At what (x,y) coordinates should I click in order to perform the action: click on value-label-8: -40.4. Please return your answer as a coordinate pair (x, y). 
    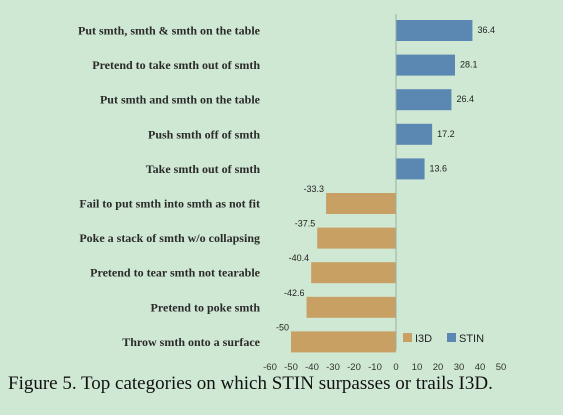
    Looking at the image, I should click on (299, 258).